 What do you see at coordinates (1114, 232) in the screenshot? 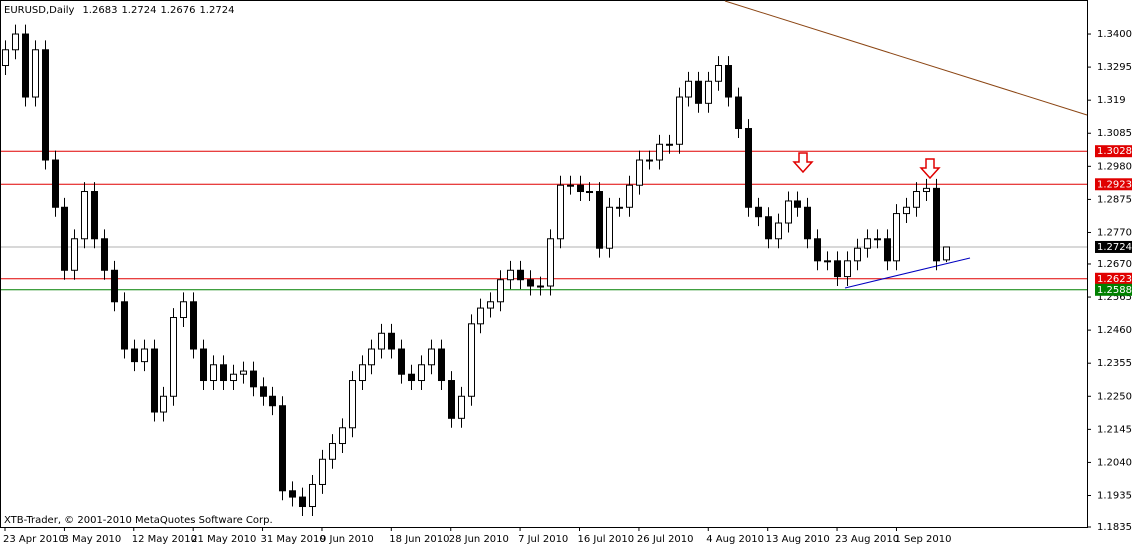
I see `y-tick-label: 1.2770` at bounding box center [1114, 232].